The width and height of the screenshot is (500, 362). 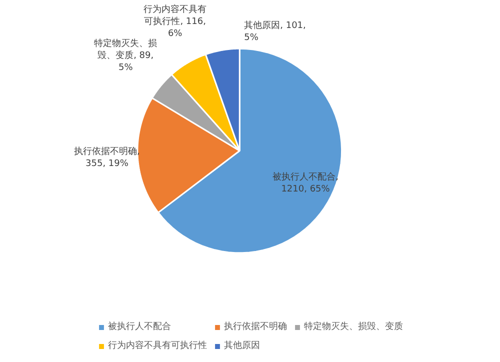 I want to click on legend-label: 行为内容不具有可执行性, so click(x=157, y=346).